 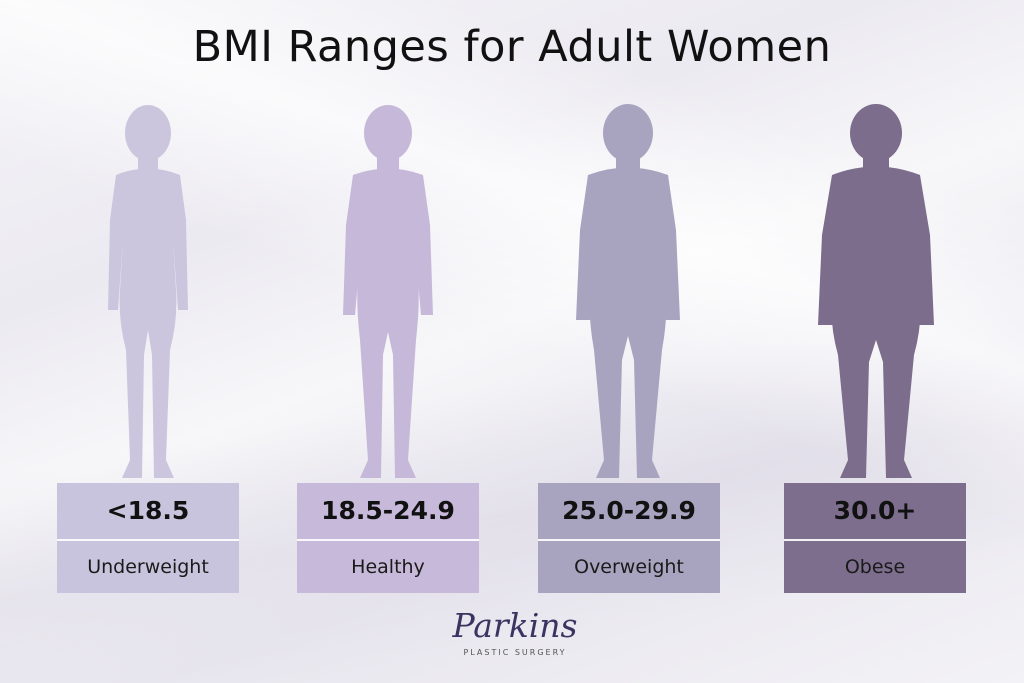 What do you see at coordinates (515, 652) in the screenshot?
I see `logo-subtitle: PLASTIC SURGERY` at bounding box center [515, 652].